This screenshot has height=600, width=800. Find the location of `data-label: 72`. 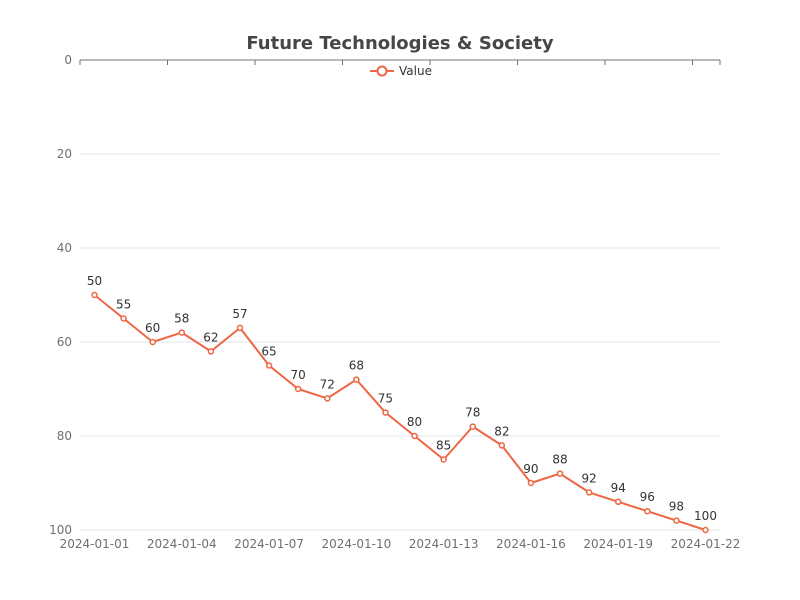

data-label: 72 is located at coordinates (327, 384).